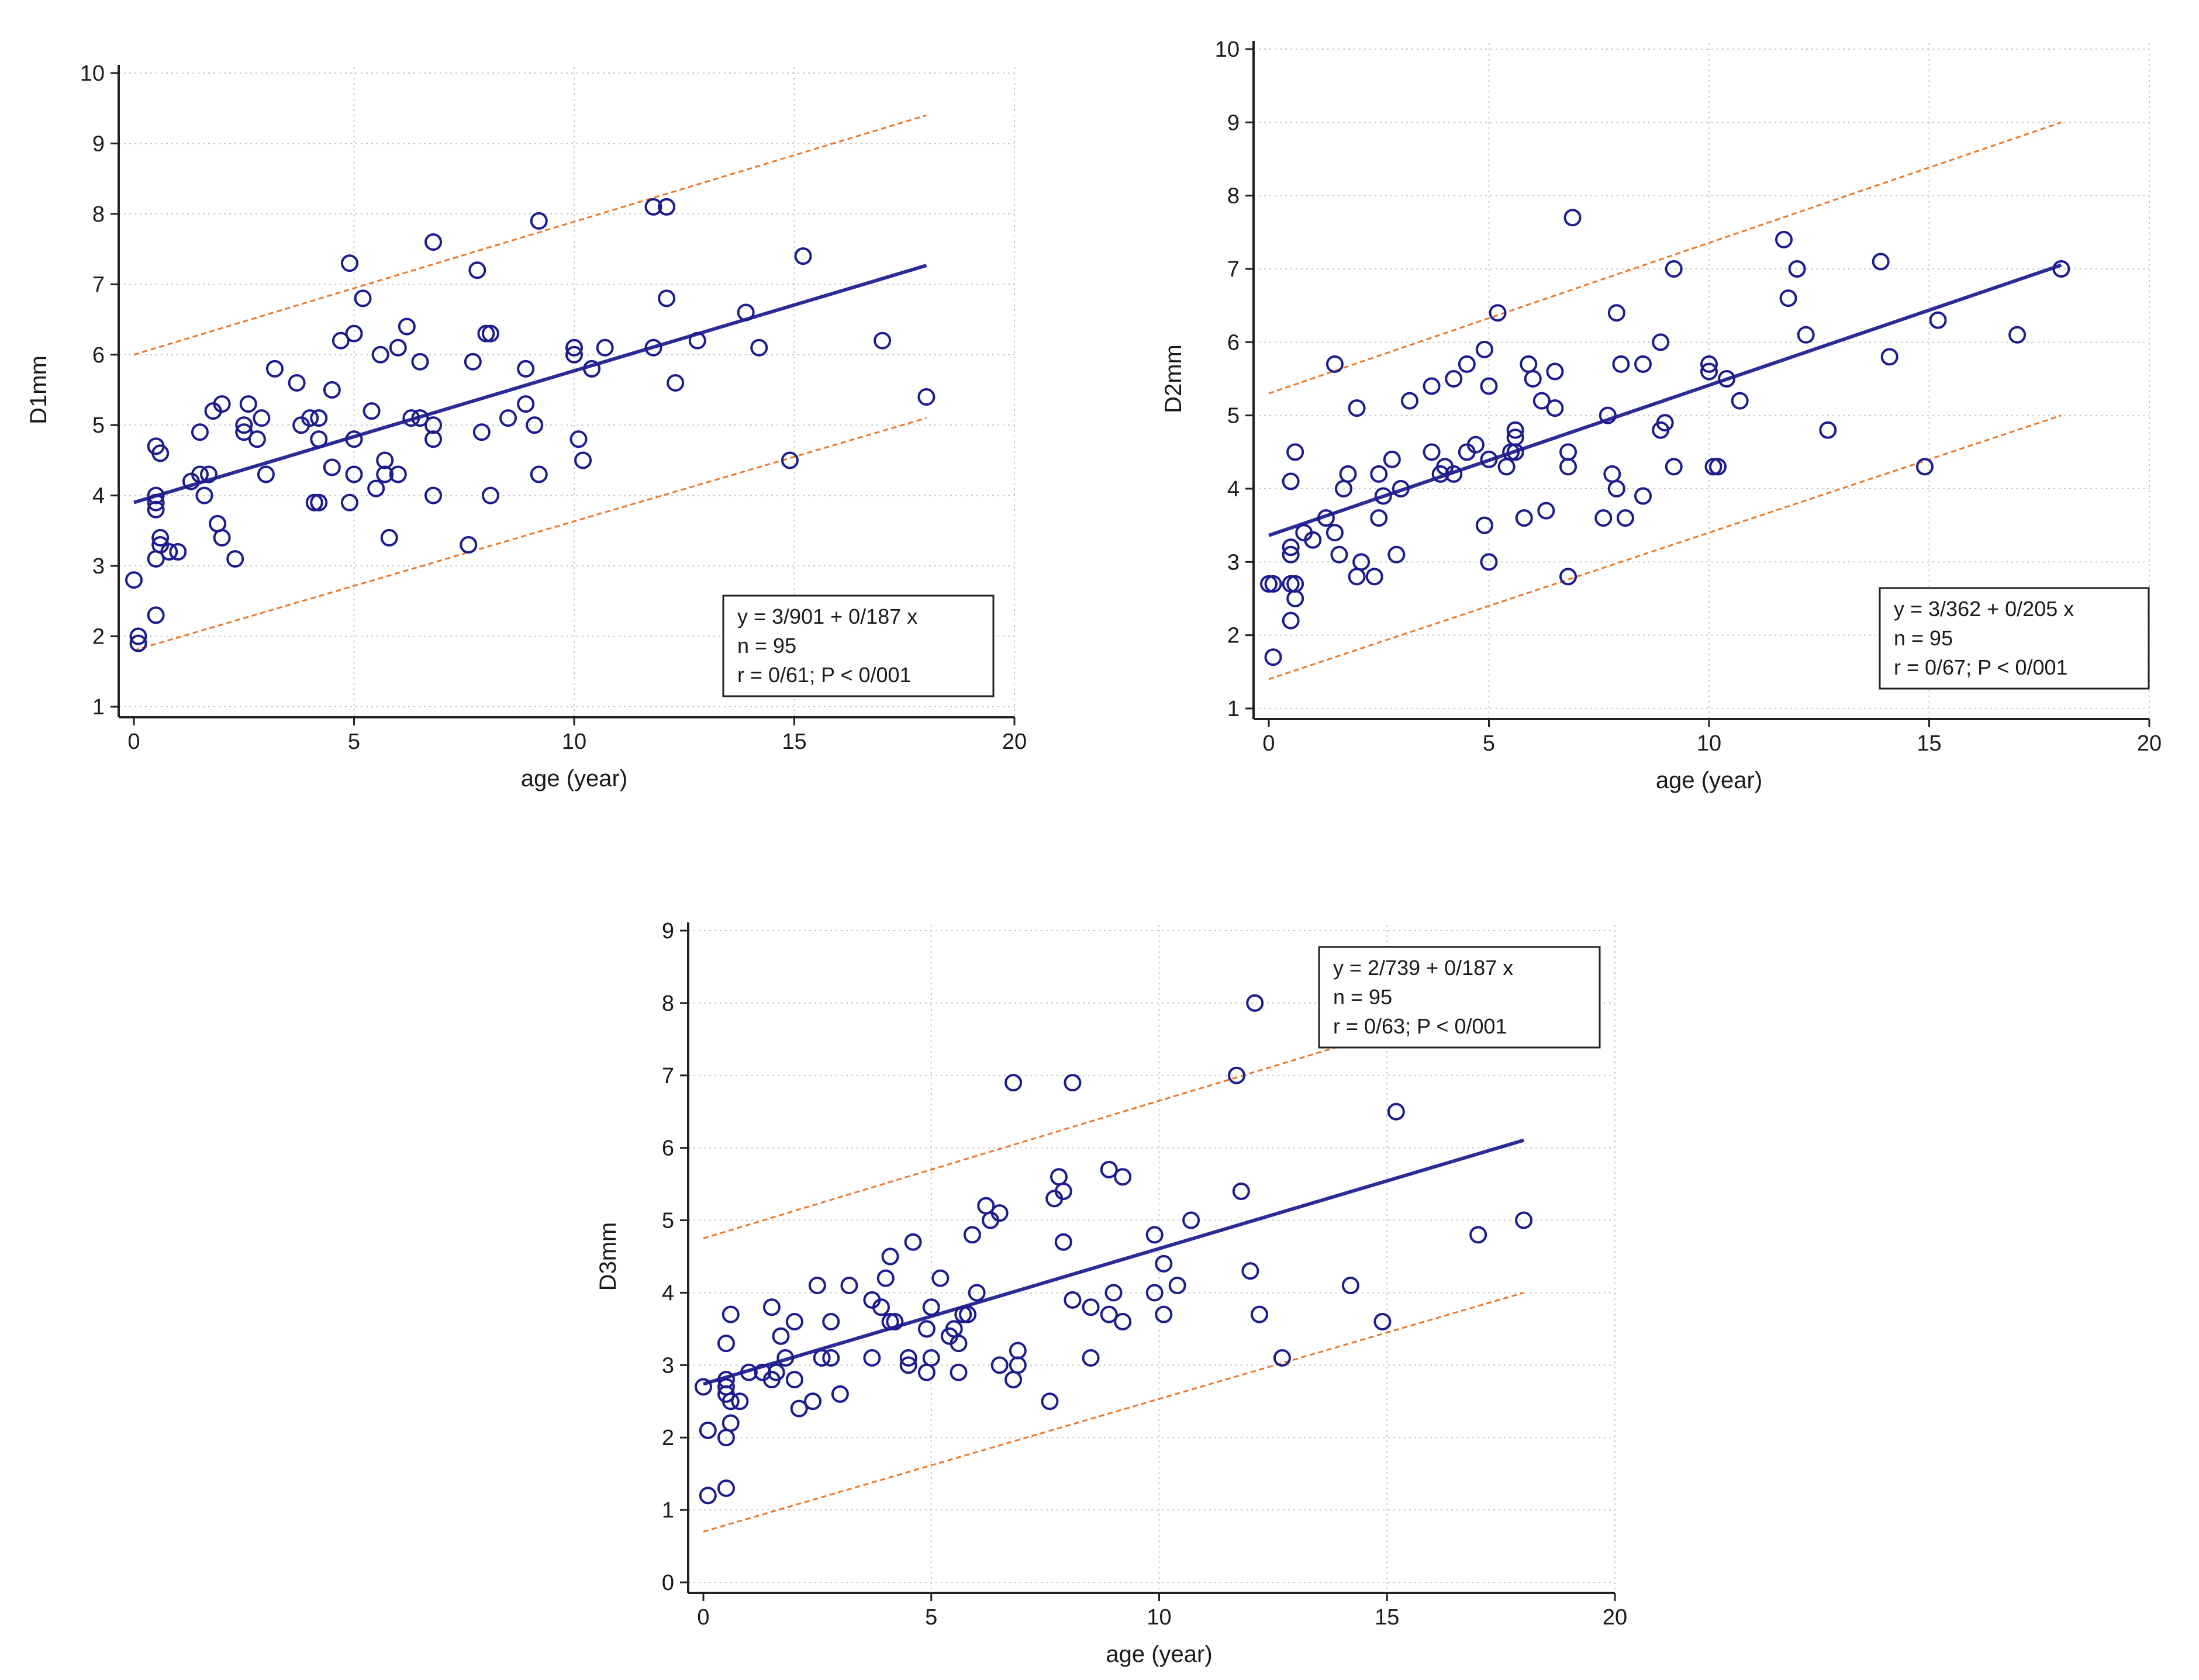  Describe the element at coordinates (1459, 997) in the screenshot. I see `stats-box-frame` at that location.